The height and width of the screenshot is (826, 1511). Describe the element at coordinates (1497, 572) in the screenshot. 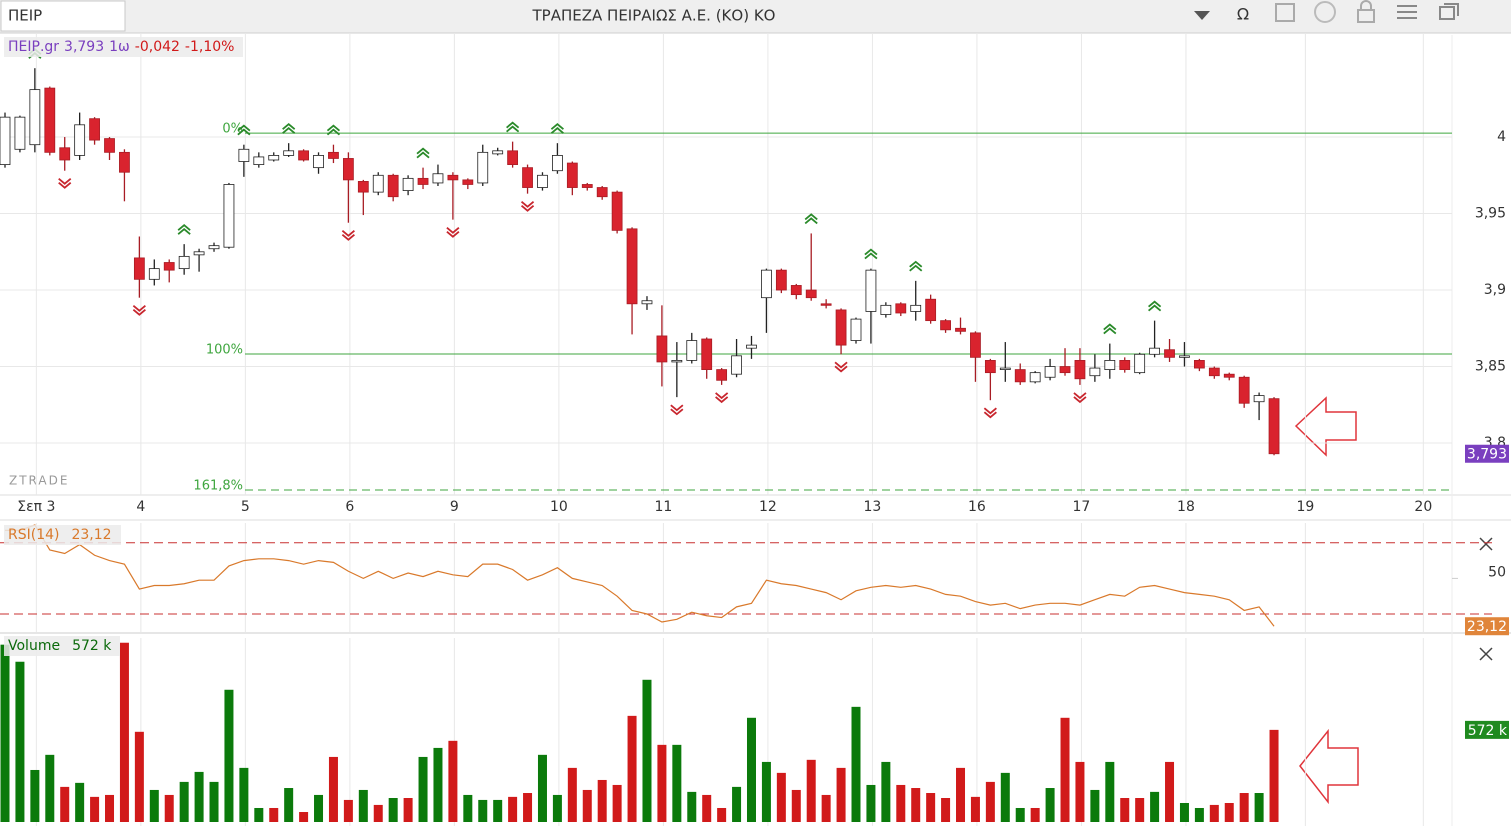

I see `y-tick-label: 50` at that location.